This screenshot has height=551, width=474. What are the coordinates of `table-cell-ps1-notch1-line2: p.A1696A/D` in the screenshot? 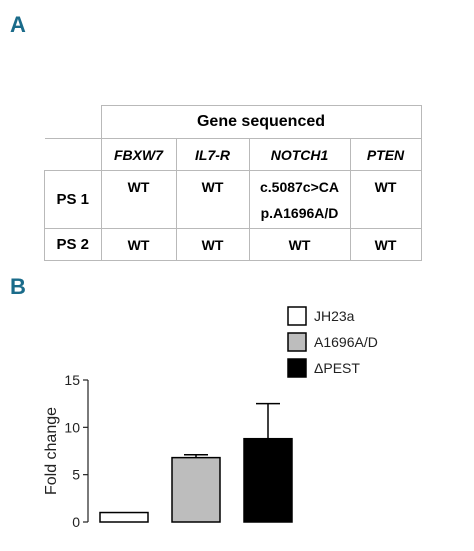 It's located at (299, 212).